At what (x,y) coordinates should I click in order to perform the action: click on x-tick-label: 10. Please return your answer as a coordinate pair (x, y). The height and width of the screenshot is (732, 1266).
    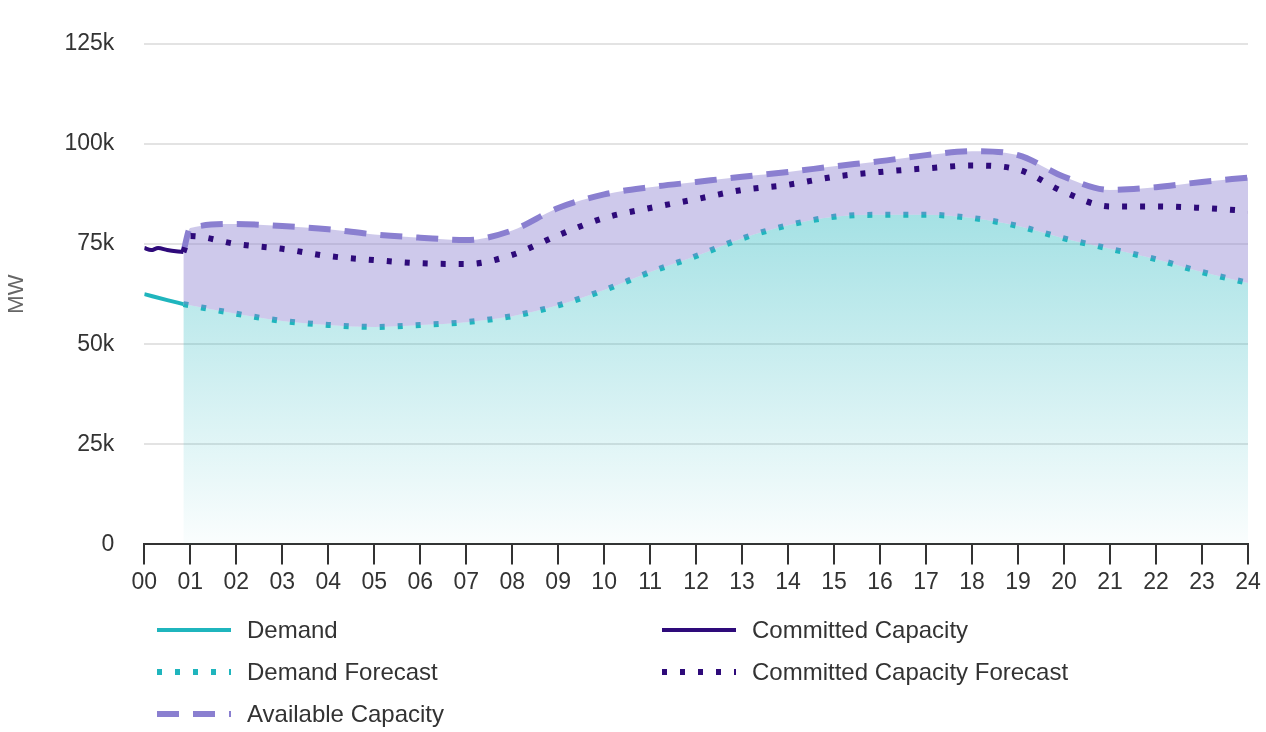
    Looking at the image, I should click on (604, 580).